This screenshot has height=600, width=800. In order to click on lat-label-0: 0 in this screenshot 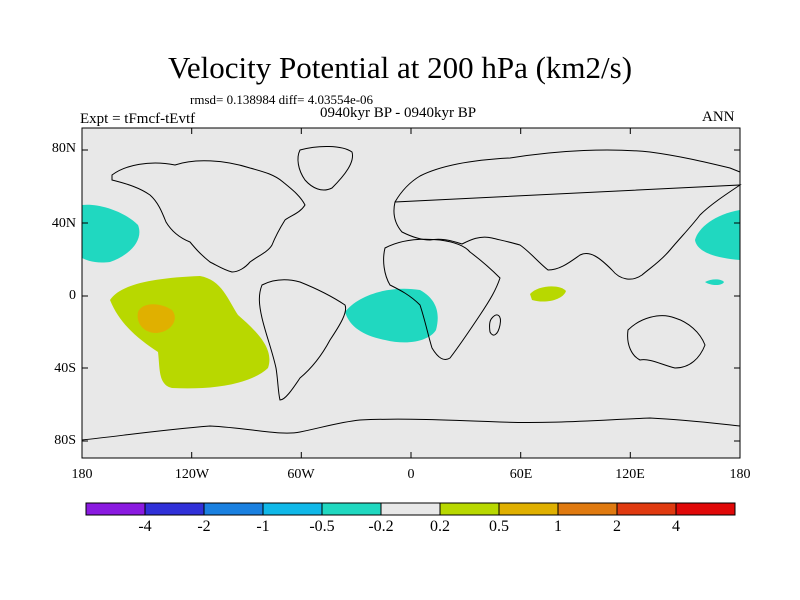, I will do `click(72, 295)`.